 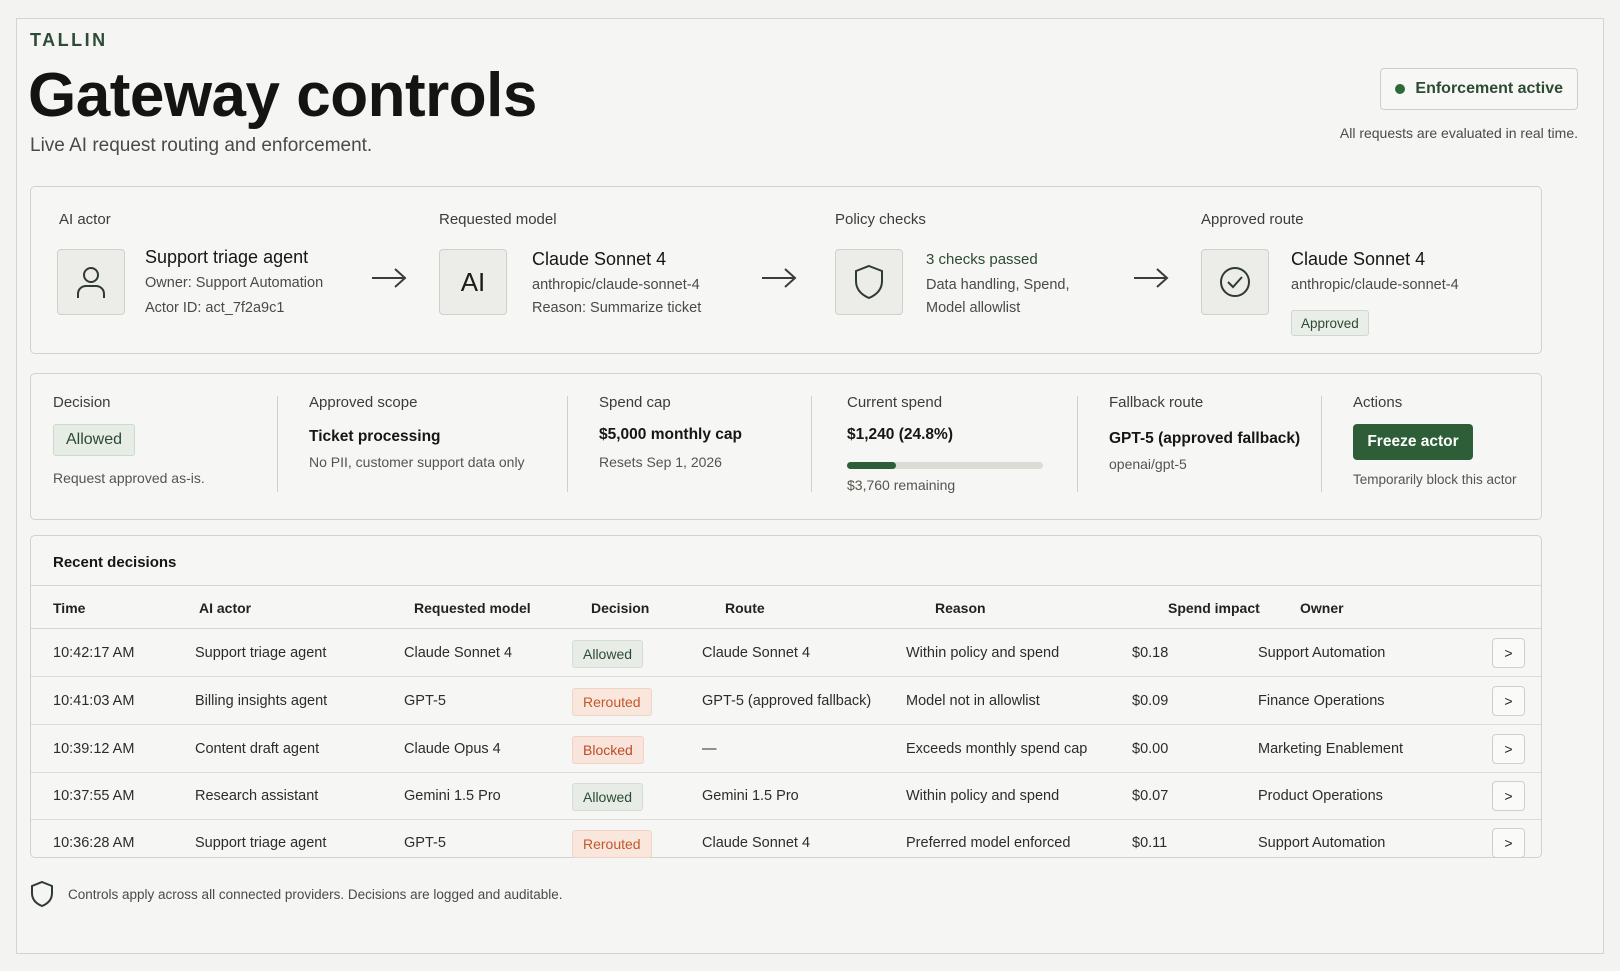 I want to click on current-spend-value: $1,240 (24.8%), so click(x=900, y=434).